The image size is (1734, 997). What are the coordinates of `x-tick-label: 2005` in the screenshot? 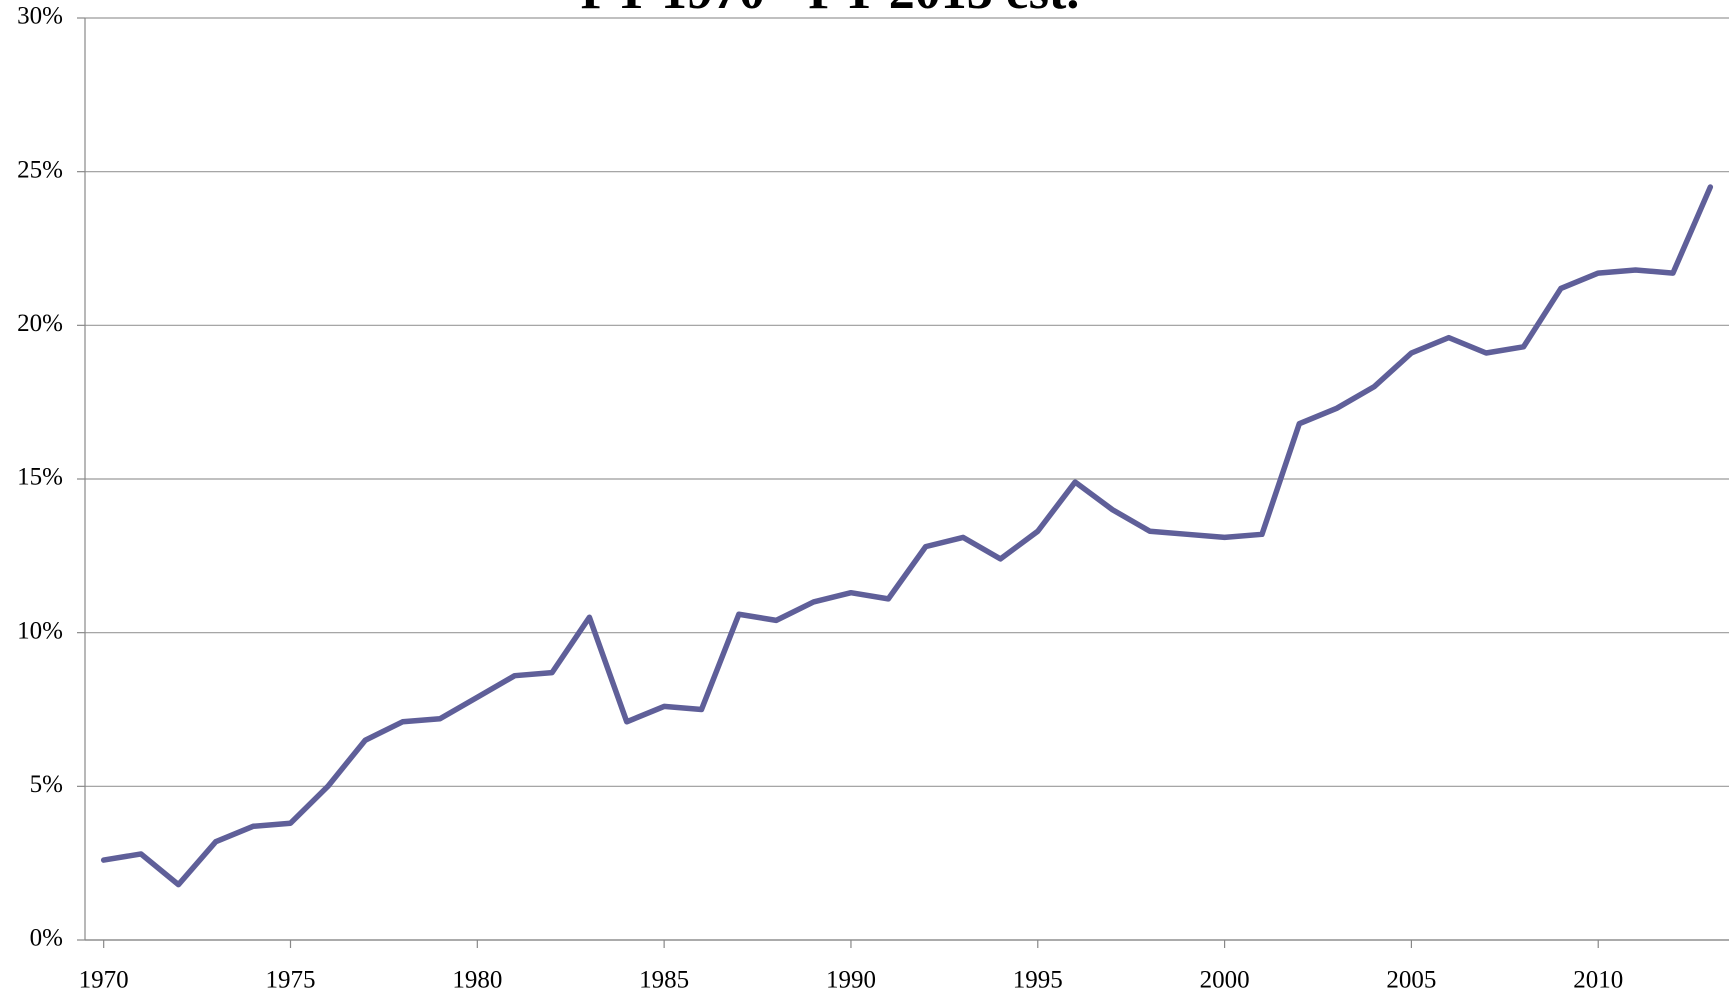 It's located at (1411, 980).